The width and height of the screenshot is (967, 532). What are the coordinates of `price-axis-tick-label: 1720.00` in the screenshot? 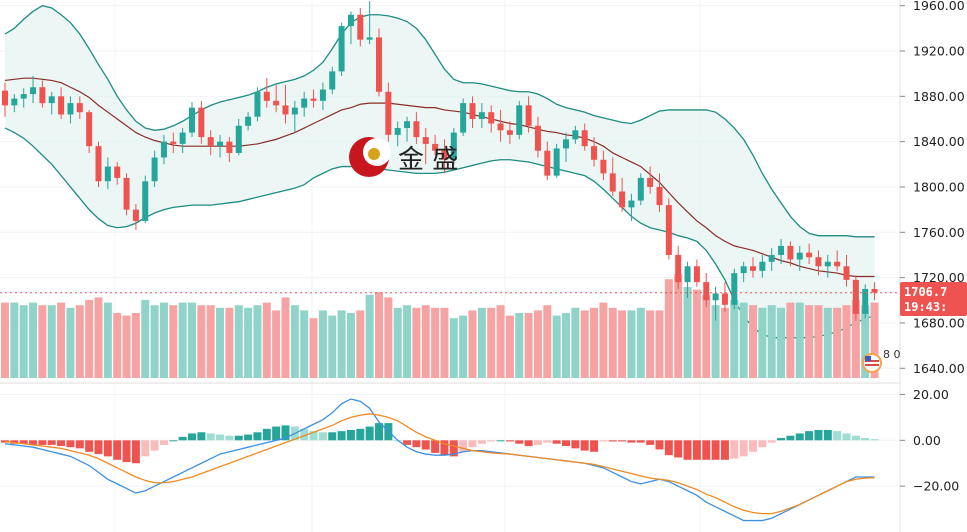 It's located at (939, 277).